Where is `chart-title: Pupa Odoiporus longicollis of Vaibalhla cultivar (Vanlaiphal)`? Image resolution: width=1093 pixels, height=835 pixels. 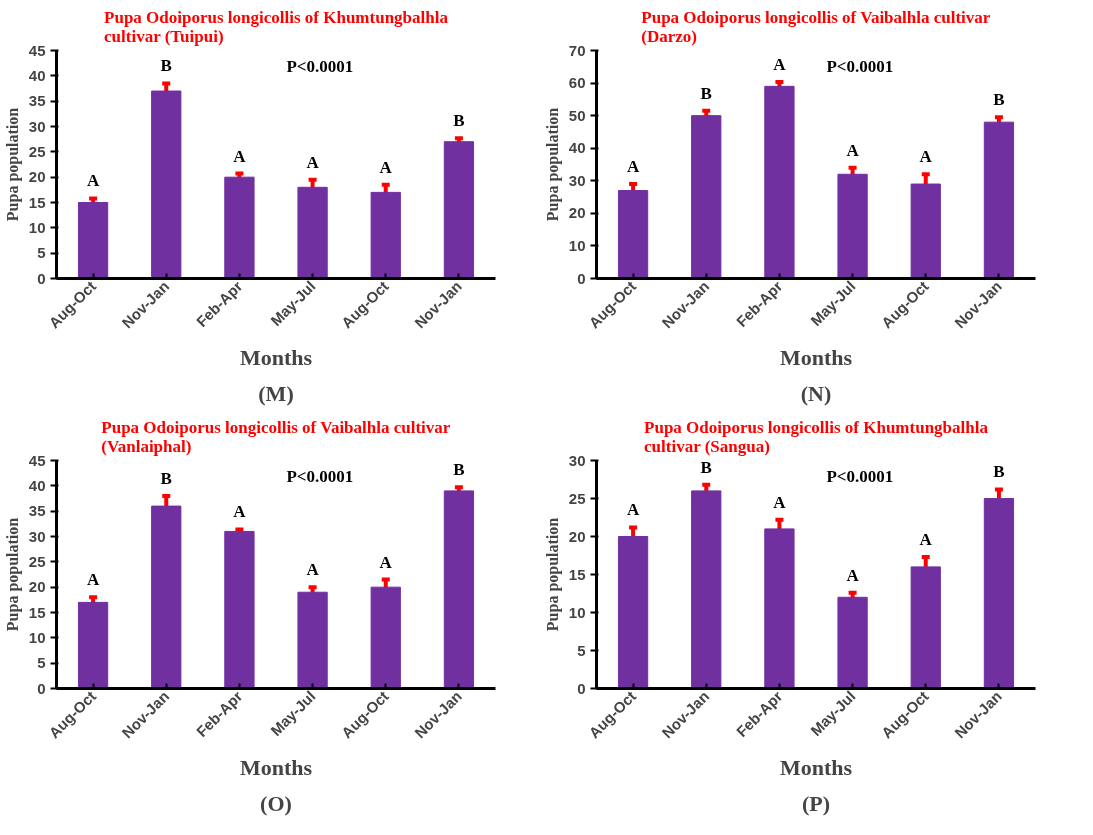 chart-title: Pupa Odoiporus longicollis of Vaibalhla cultivar (Vanlaiphal) is located at coordinates (276, 436).